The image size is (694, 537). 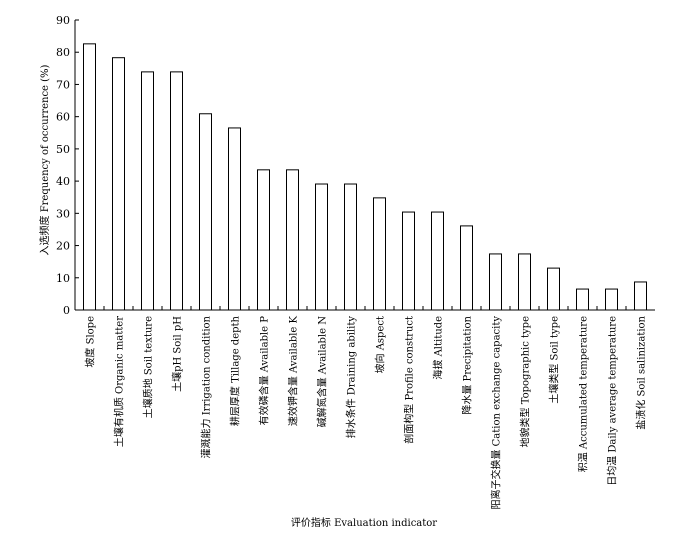 What do you see at coordinates (235, 370) in the screenshot?
I see `x-tick-label: 耕层厚度 Tillage depth` at bounding box center [235, 370].